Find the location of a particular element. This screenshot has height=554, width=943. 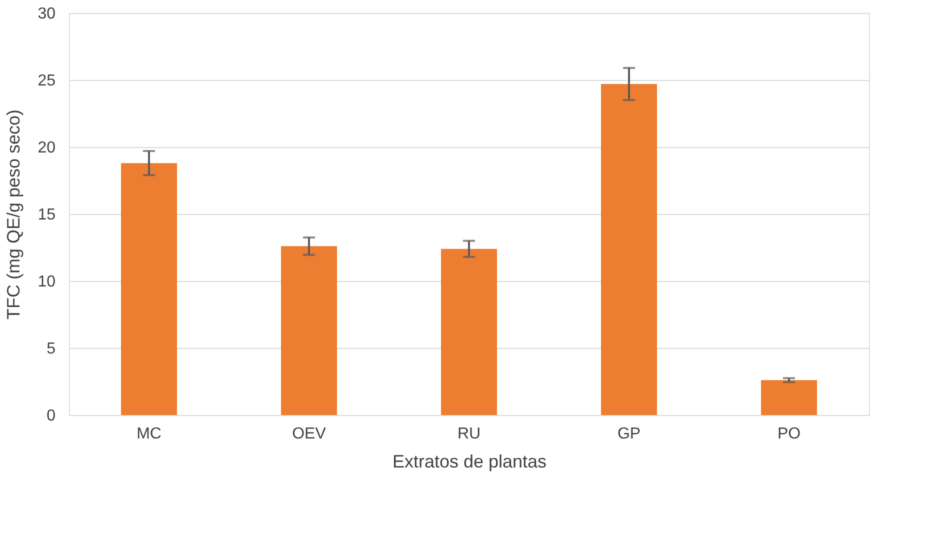

x-tick-label: GP is located at coordinates (629, 434).